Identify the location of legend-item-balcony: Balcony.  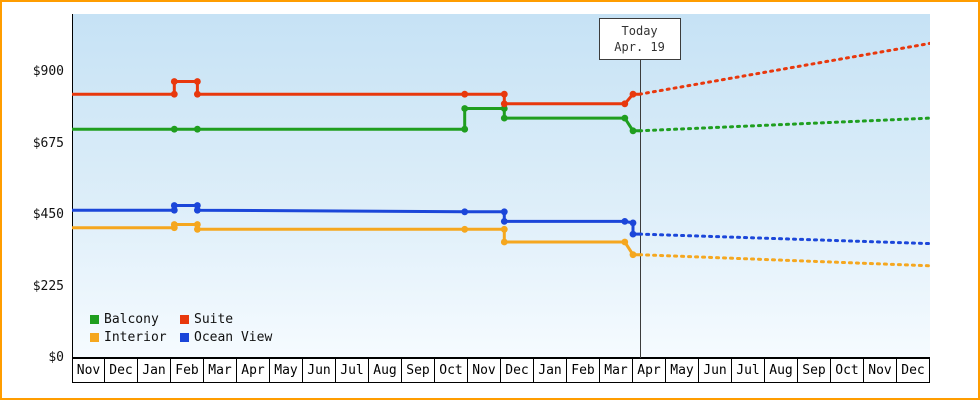
(135, 319).